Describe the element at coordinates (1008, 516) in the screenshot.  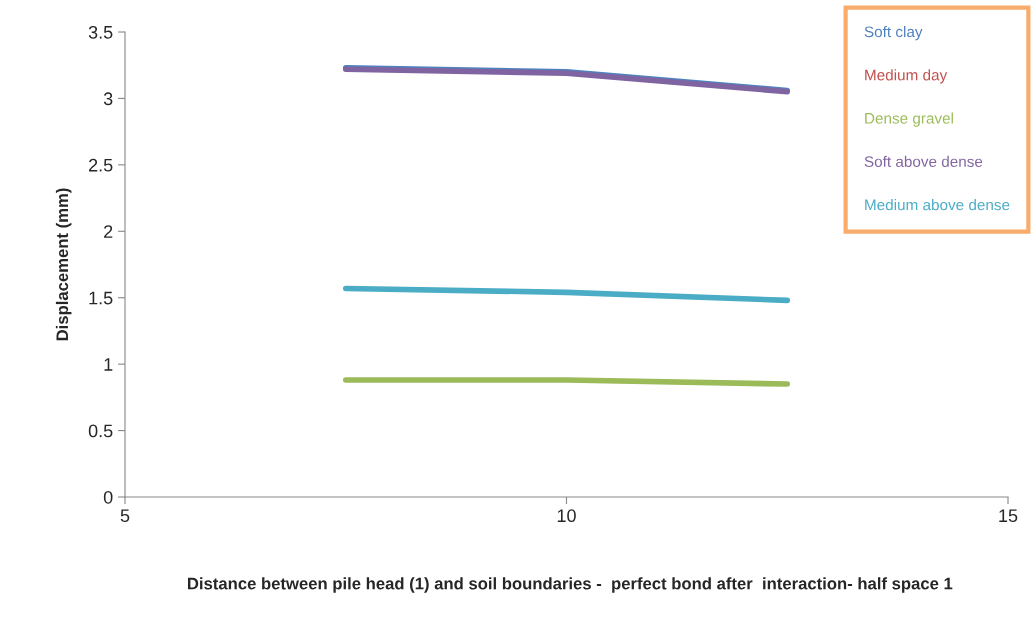
I see `x-tick-label: 15` at that location.